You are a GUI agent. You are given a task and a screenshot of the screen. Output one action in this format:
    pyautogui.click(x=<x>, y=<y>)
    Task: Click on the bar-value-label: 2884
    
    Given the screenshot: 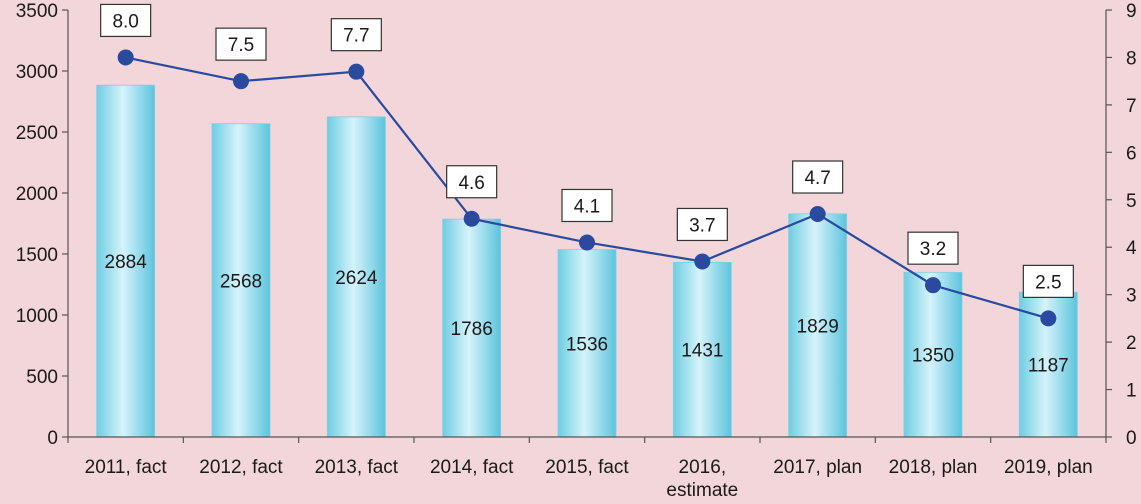 What is the action you would take?
    pyautogui.click(x=126, y=262)
    